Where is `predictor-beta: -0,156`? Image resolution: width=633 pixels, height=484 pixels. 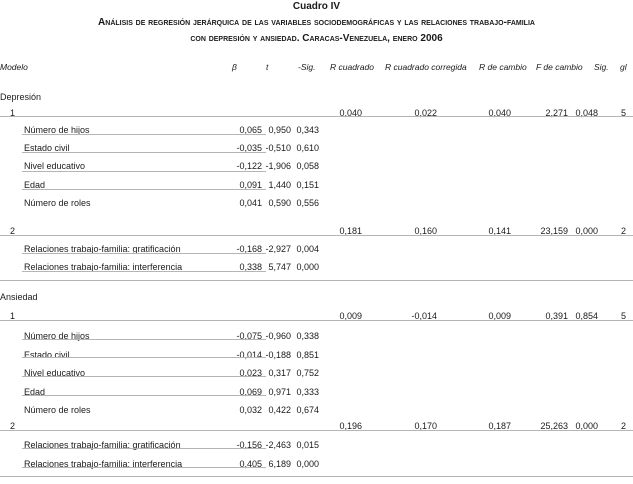
predictor-beta: -0,156 is located at coordinates (249, 445).